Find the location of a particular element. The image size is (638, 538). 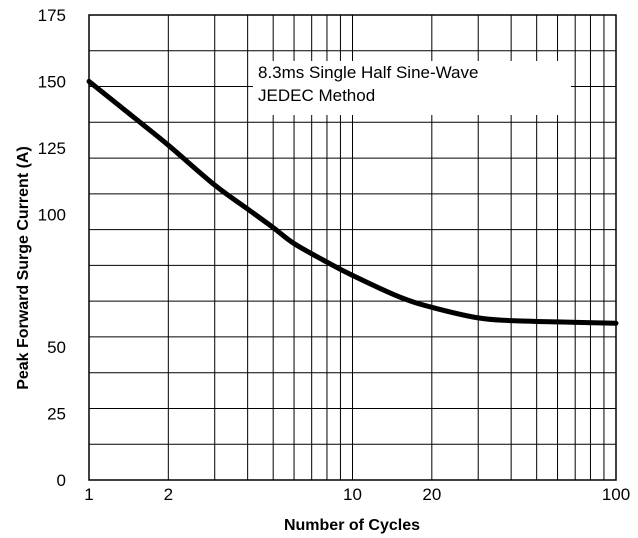

annotation-background is located at coordinates (412, 88).